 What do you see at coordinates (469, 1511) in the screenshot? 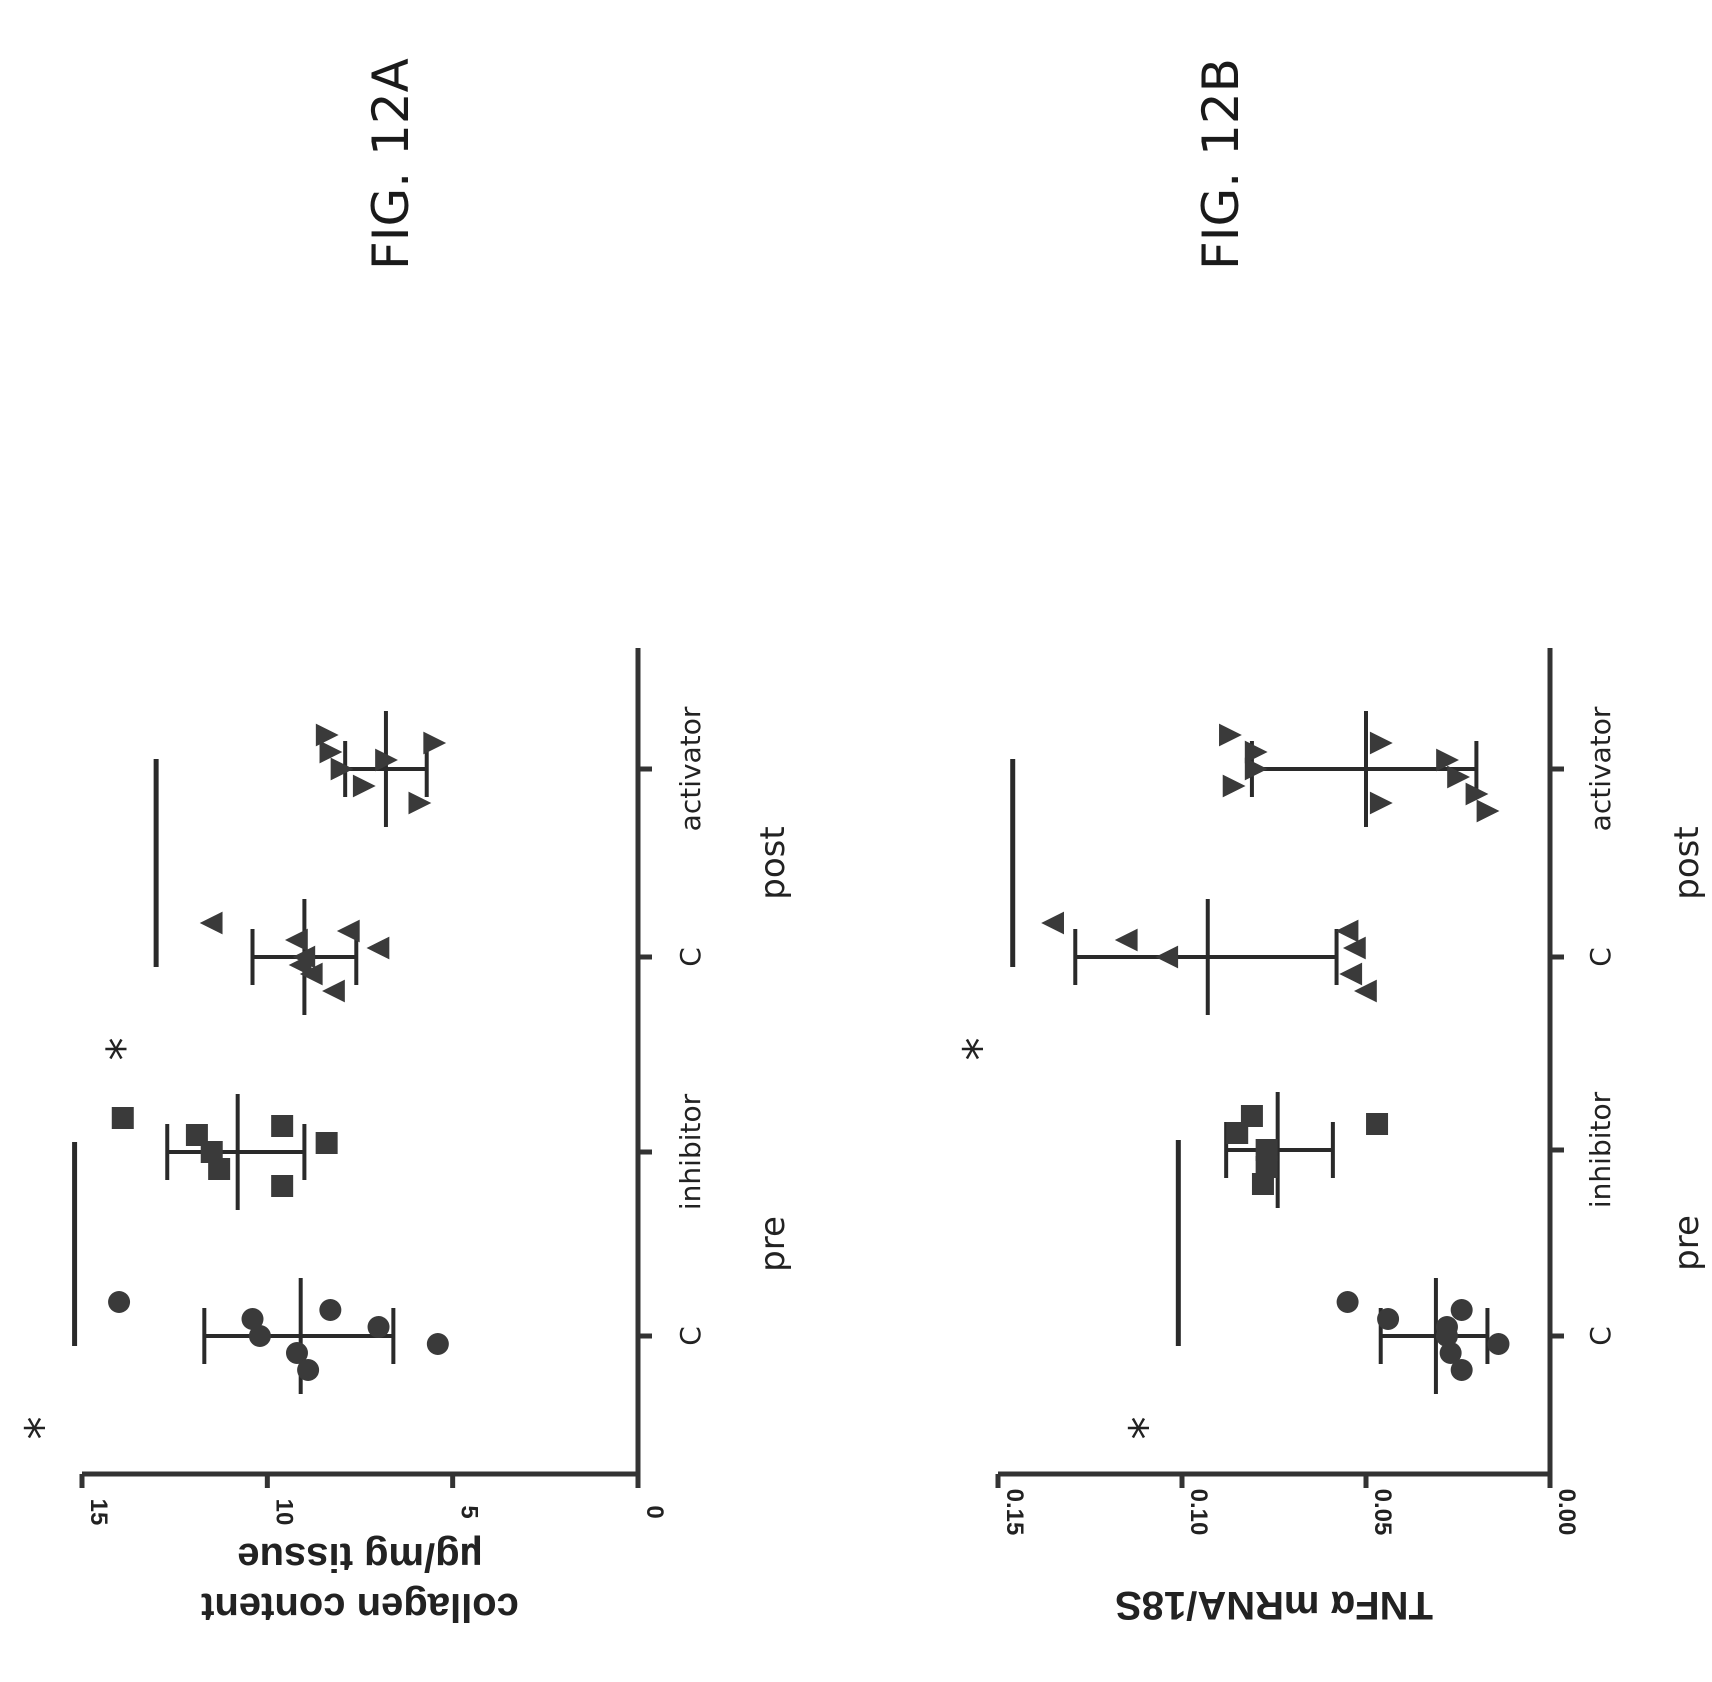
I see `value-tick-label: 5` at bounding box center [469, 1511].